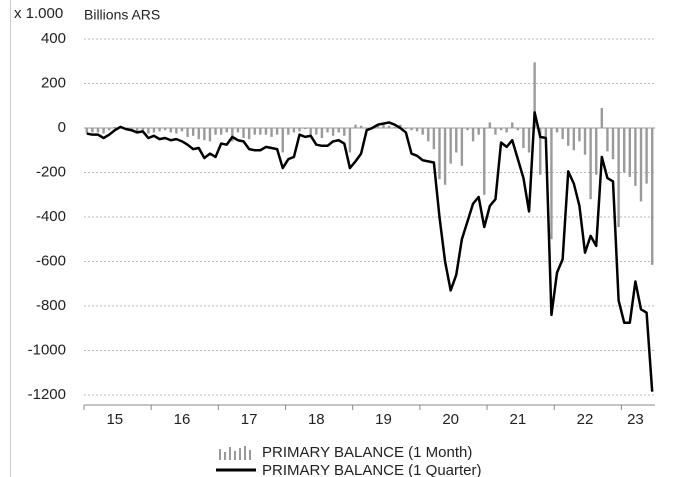  What do you see at coordinates (51, 171) in the screenshot?
I see `y-tick-label: -200` at bounding box center [51, 171].